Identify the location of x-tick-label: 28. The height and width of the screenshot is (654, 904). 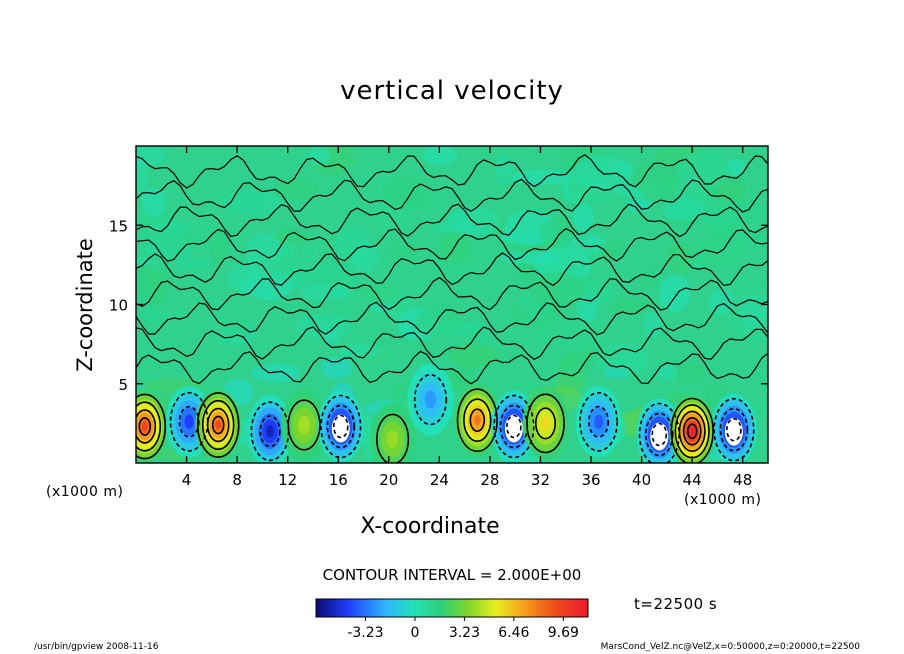
(489, 480).